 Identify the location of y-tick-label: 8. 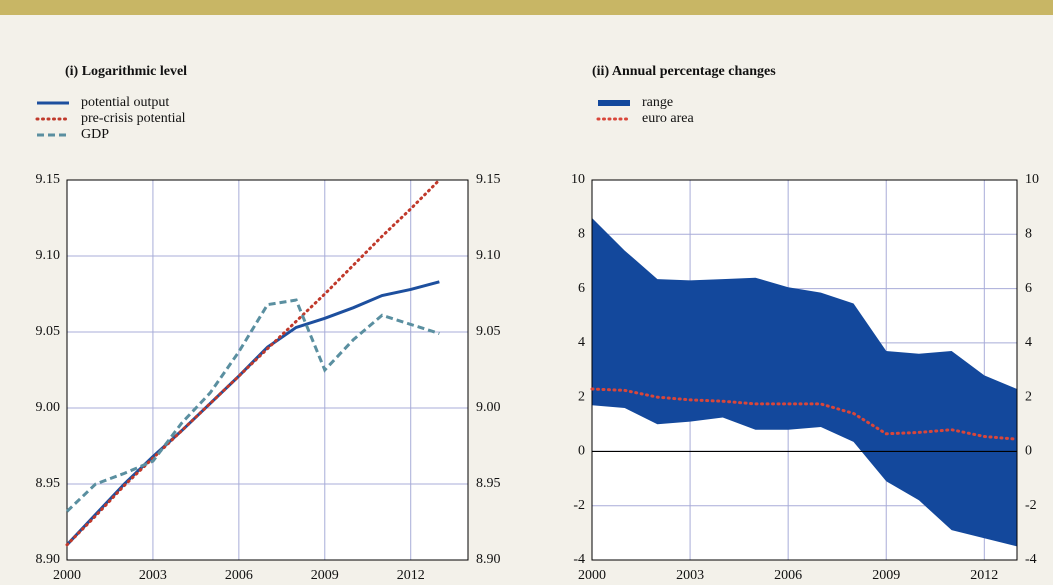
(581, 234).